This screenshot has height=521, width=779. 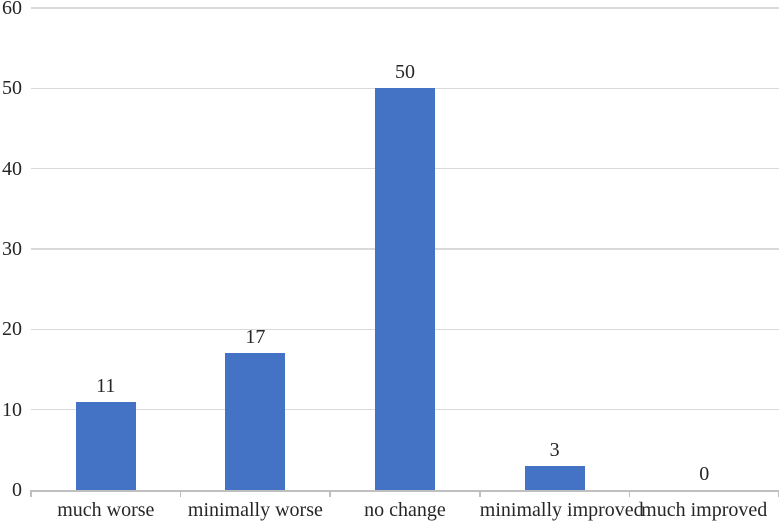 I want to click on x-axis-label-much-worse: much worse, so click(x=106, y=510).